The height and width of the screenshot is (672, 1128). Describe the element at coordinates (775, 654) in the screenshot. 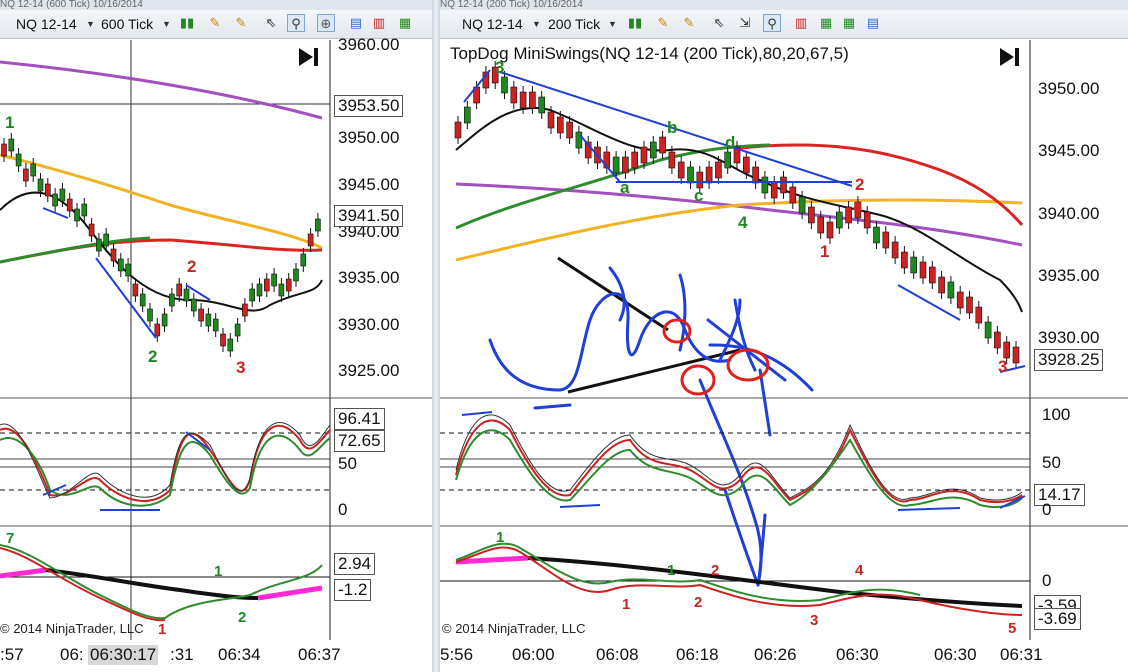

I see `time-label: 06:26` at that location.